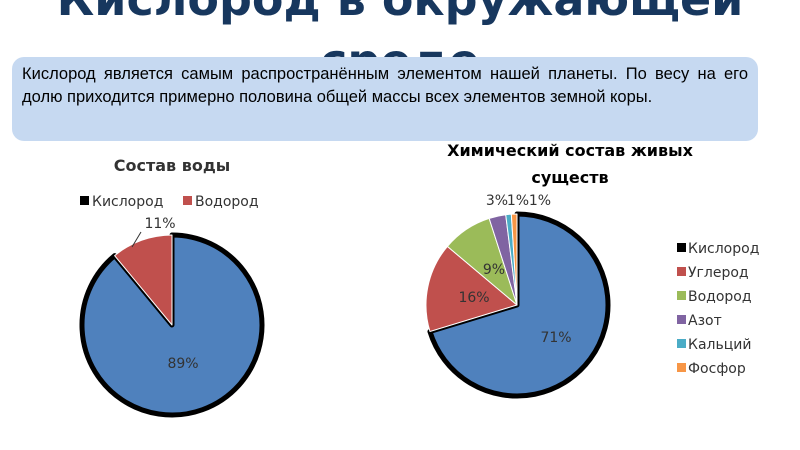  I want to click on data-label: 3%, so click(497, 201).